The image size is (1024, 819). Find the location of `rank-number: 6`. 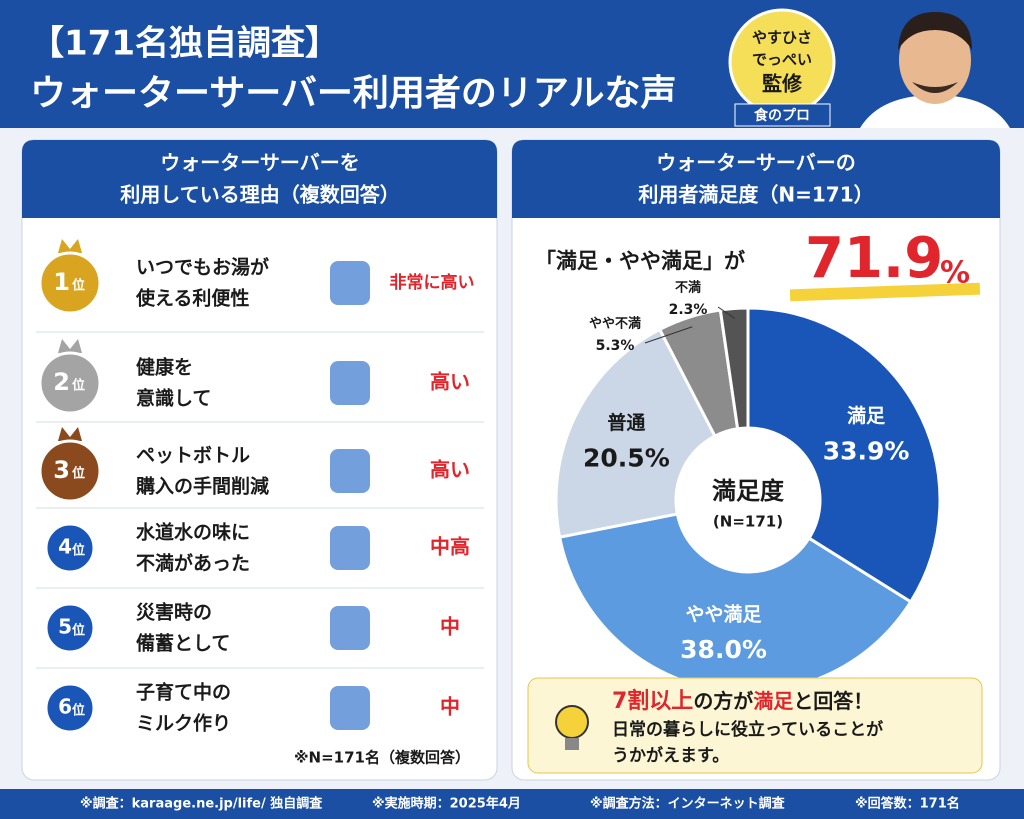

rank-number: 6 is located at coordinates (65, 707).